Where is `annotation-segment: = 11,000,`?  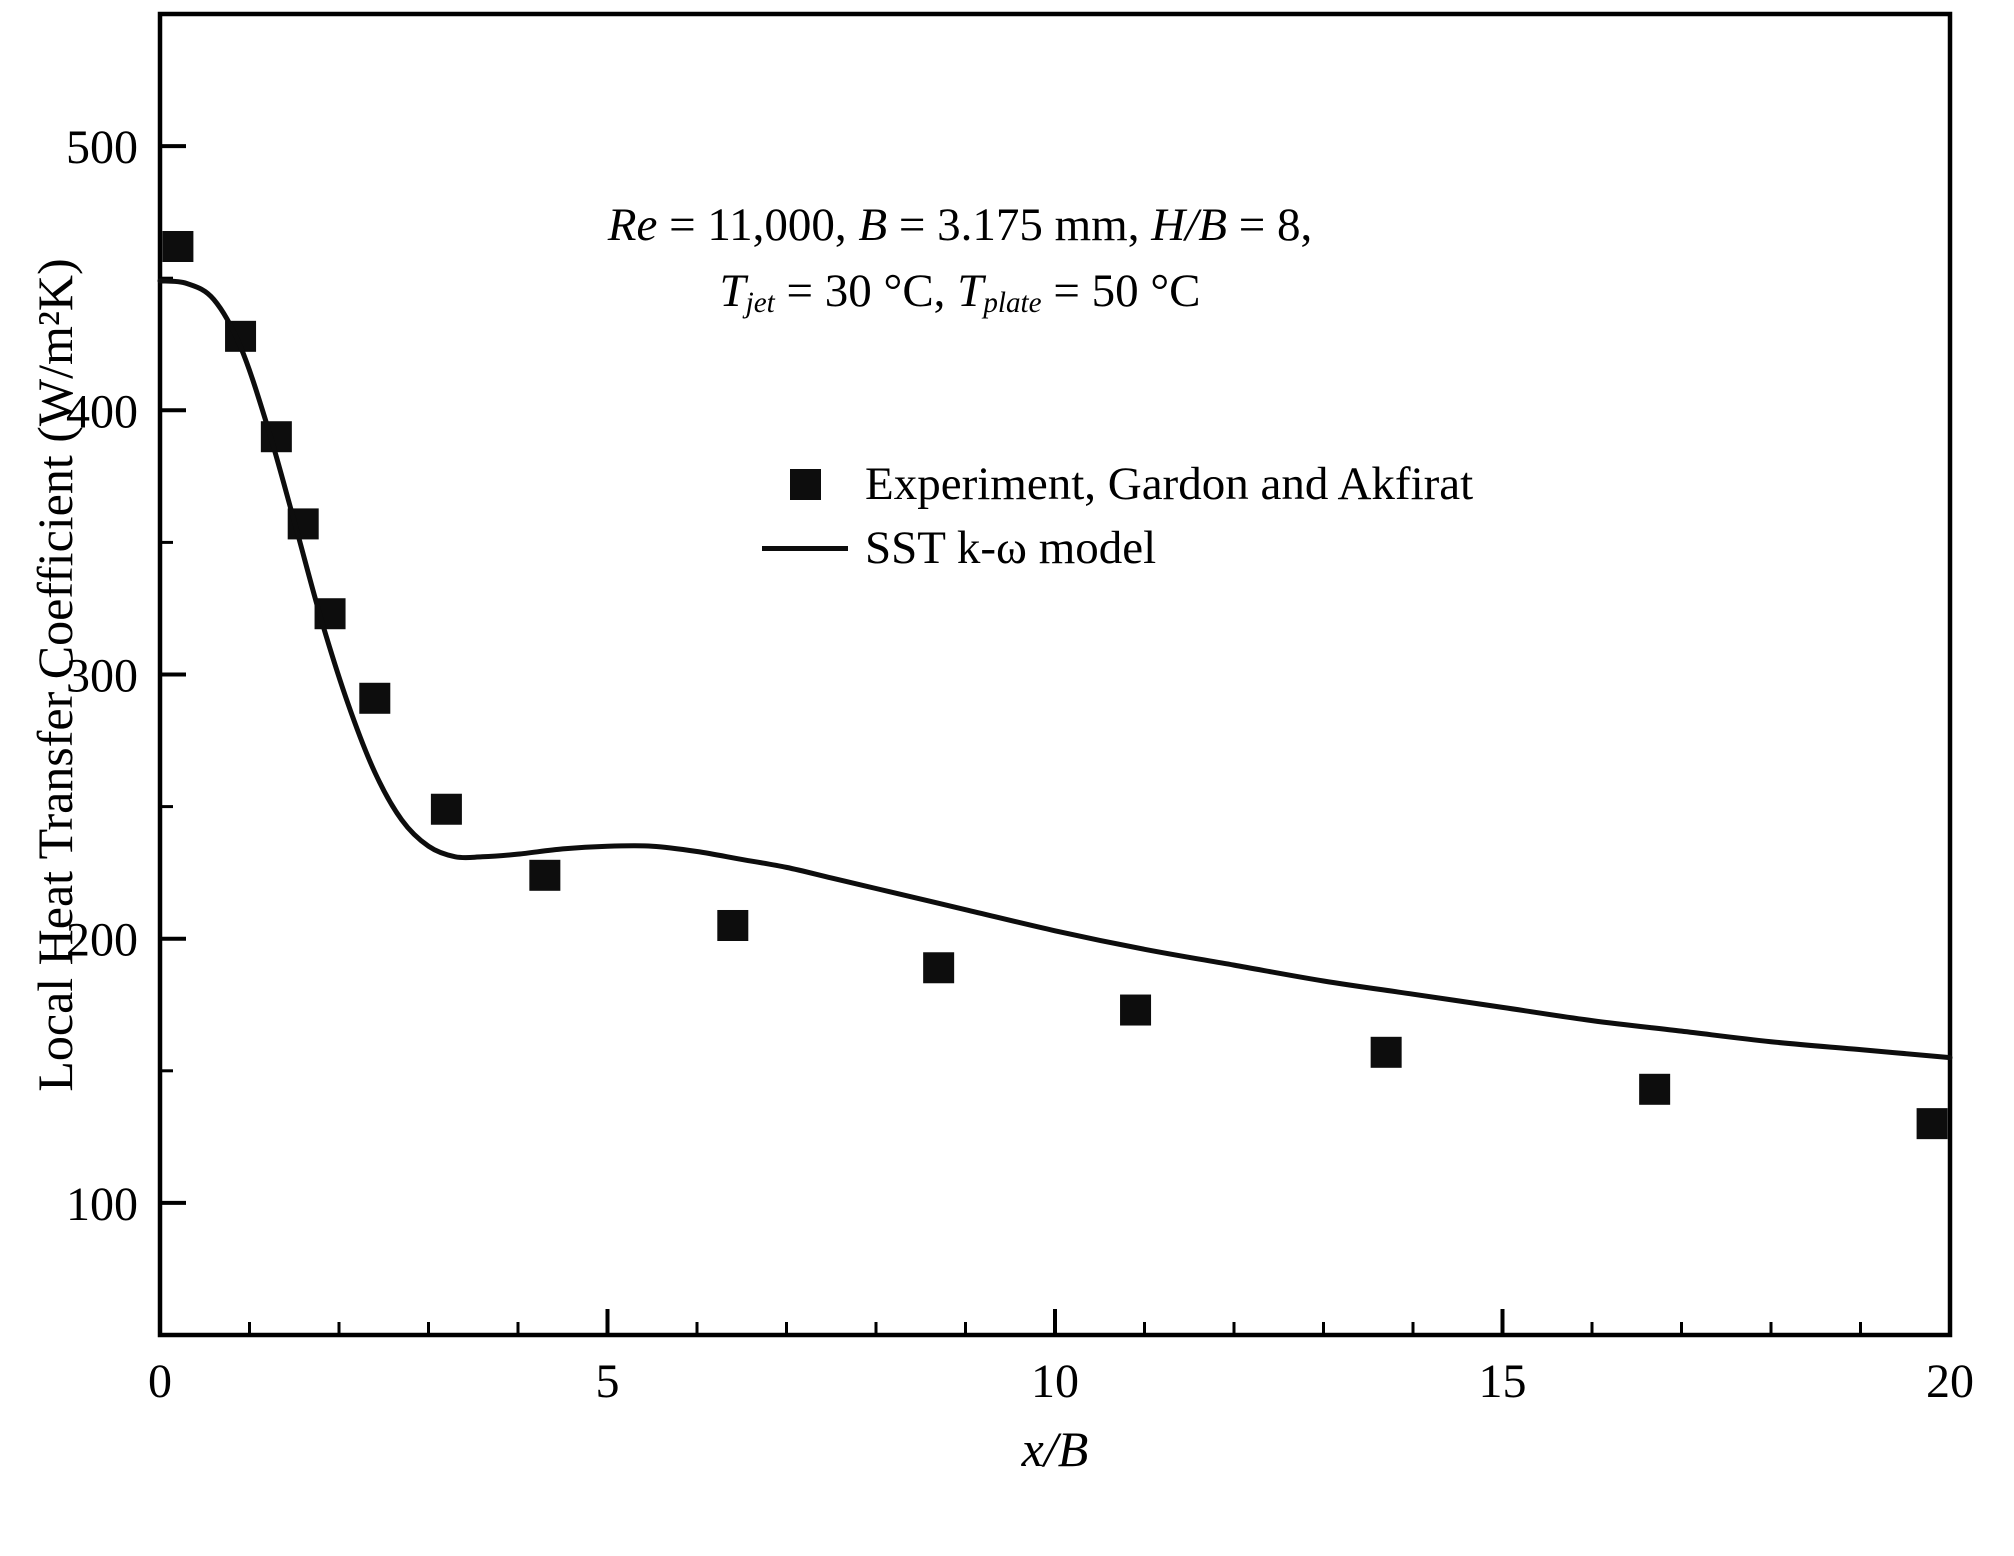
annotation-segment: = 11,000, is located at coordinates (758, 225).